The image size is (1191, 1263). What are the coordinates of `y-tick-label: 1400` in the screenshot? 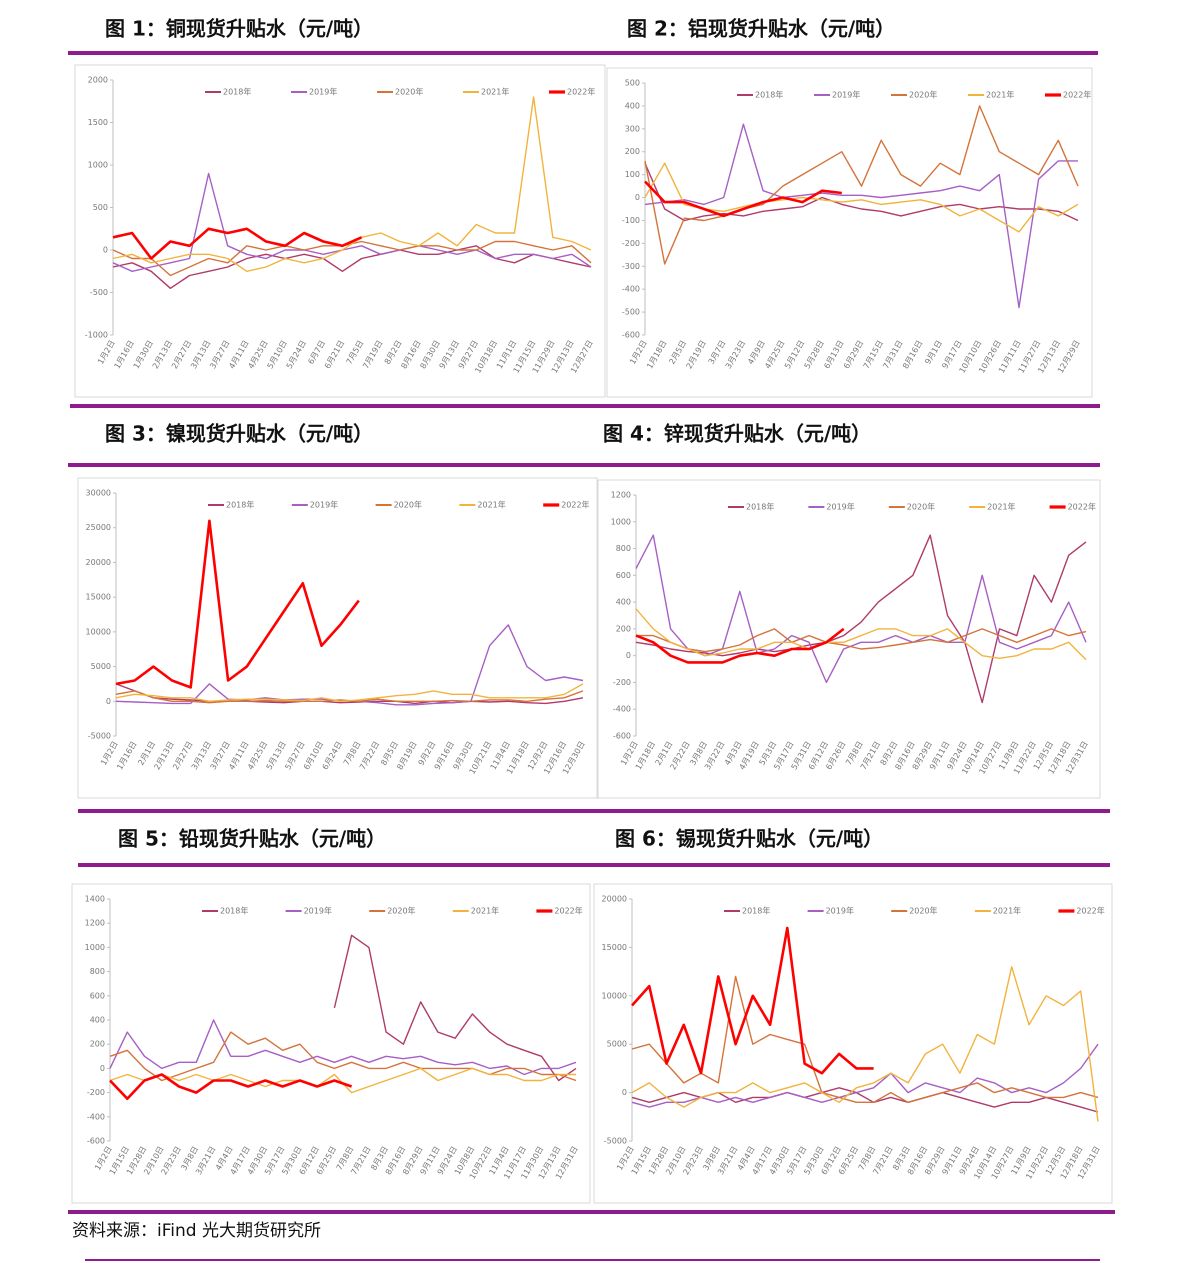 It's located at (95, 899).